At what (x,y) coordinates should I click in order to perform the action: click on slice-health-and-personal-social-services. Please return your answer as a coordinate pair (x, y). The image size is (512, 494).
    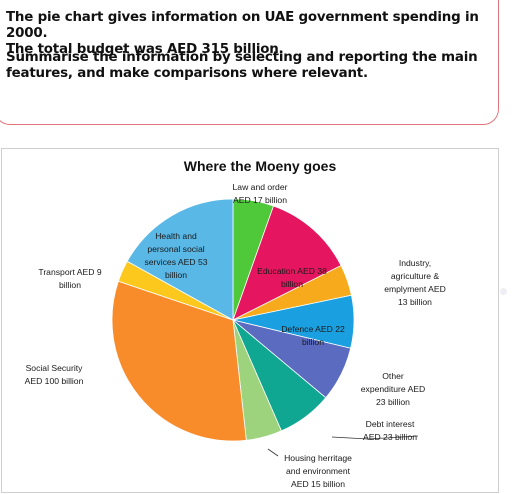
    Looking at the image, I should click on (180, 259).